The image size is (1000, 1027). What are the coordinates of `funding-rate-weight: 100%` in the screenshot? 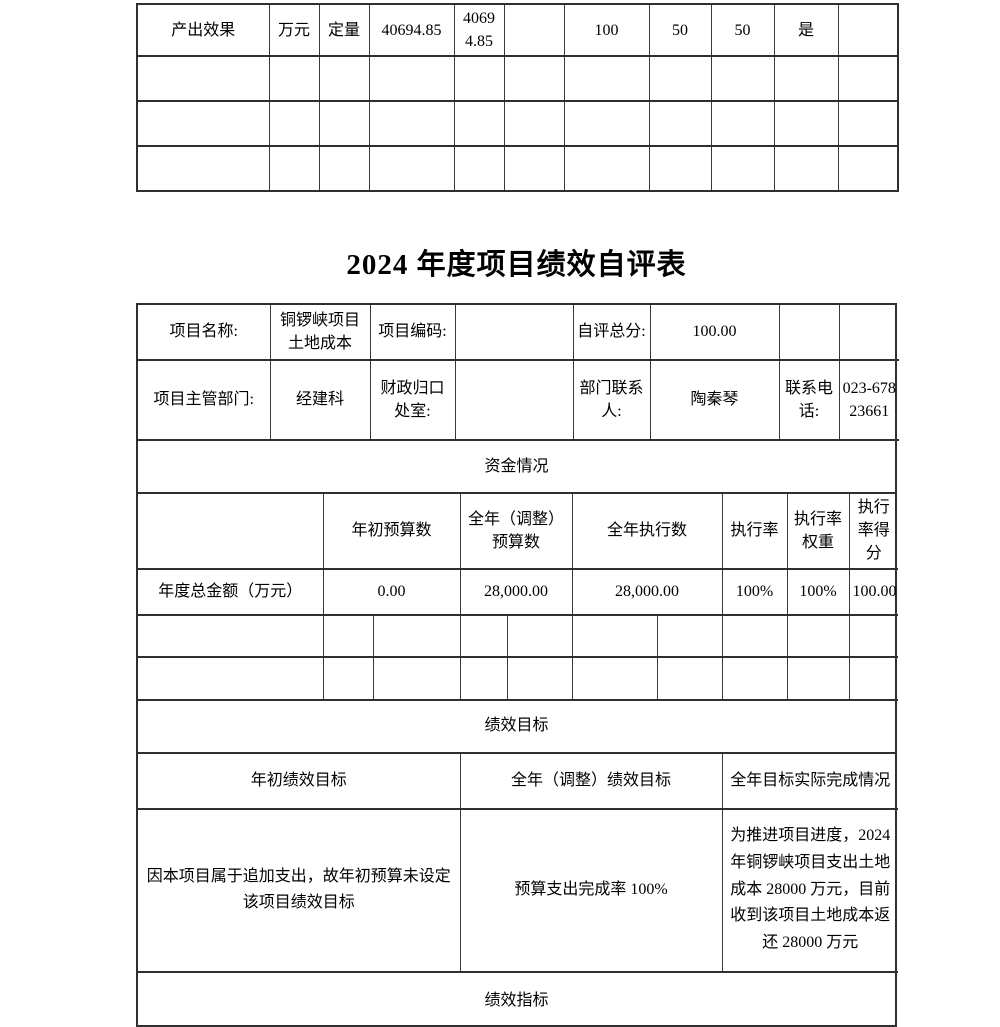 It's located at (818, 592).